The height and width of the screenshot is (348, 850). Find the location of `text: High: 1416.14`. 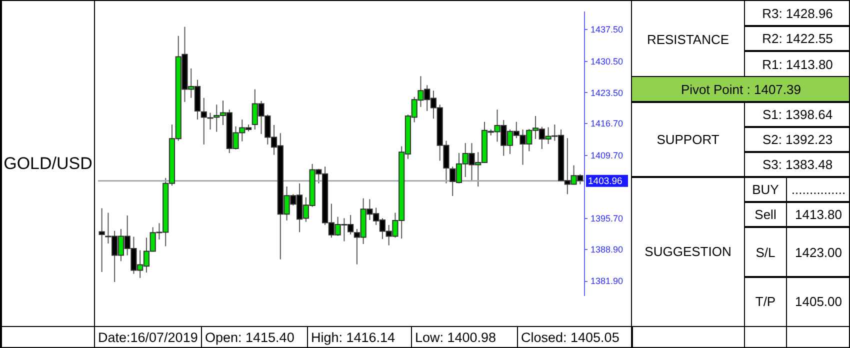

text: High: 1416.14 is located at coordinates (359, 337).